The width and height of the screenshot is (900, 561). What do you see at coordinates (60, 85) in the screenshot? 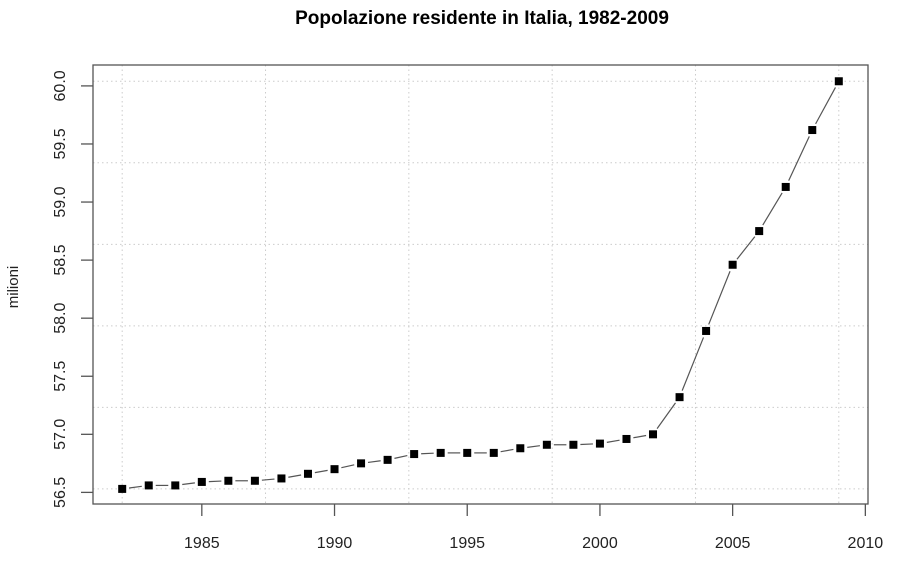
I see `y-tick-label: 60.0` at bounding box center [60, 85].